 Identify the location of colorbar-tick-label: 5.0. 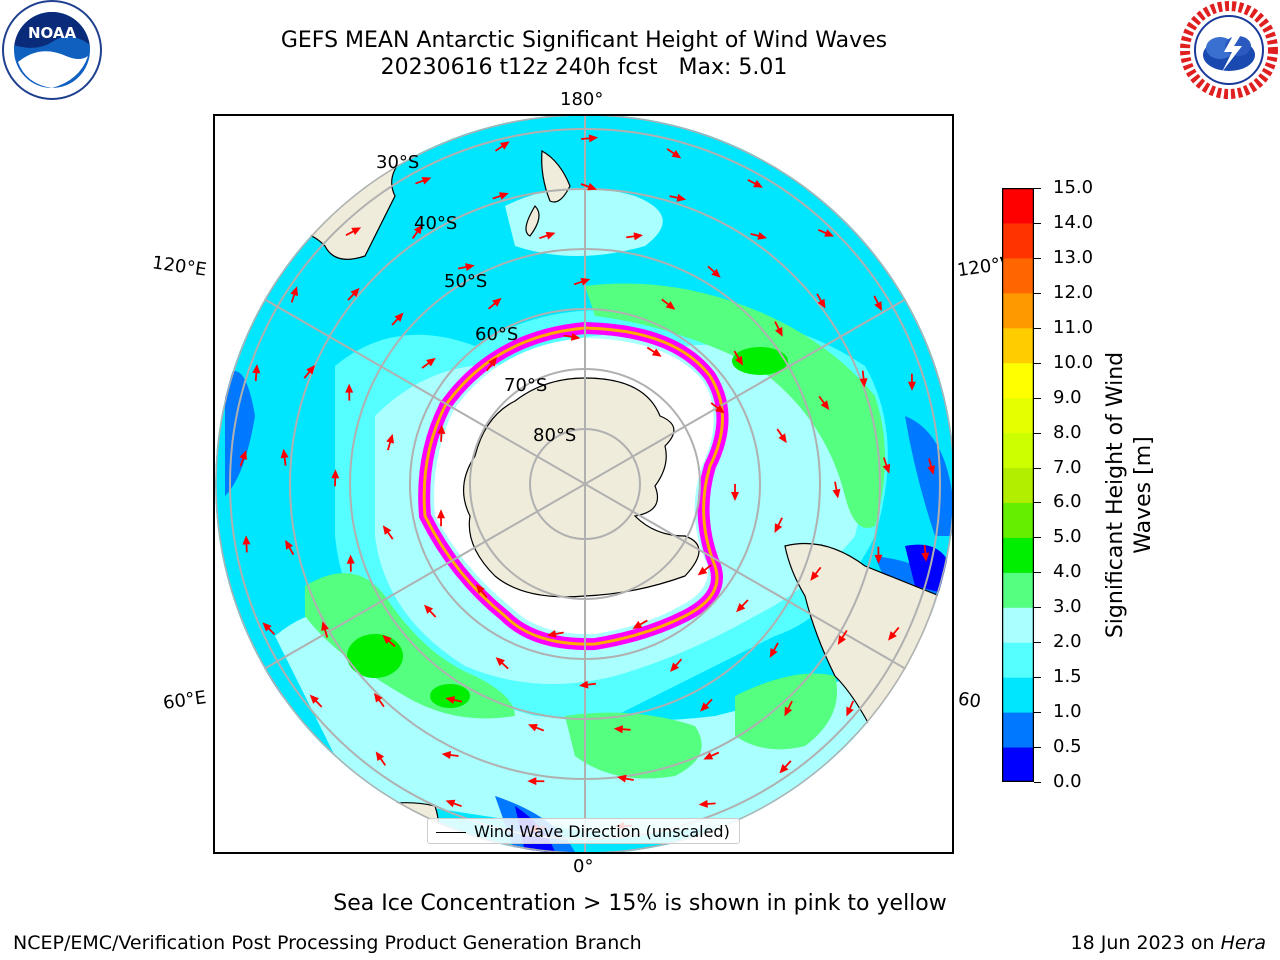
(1067, 537).